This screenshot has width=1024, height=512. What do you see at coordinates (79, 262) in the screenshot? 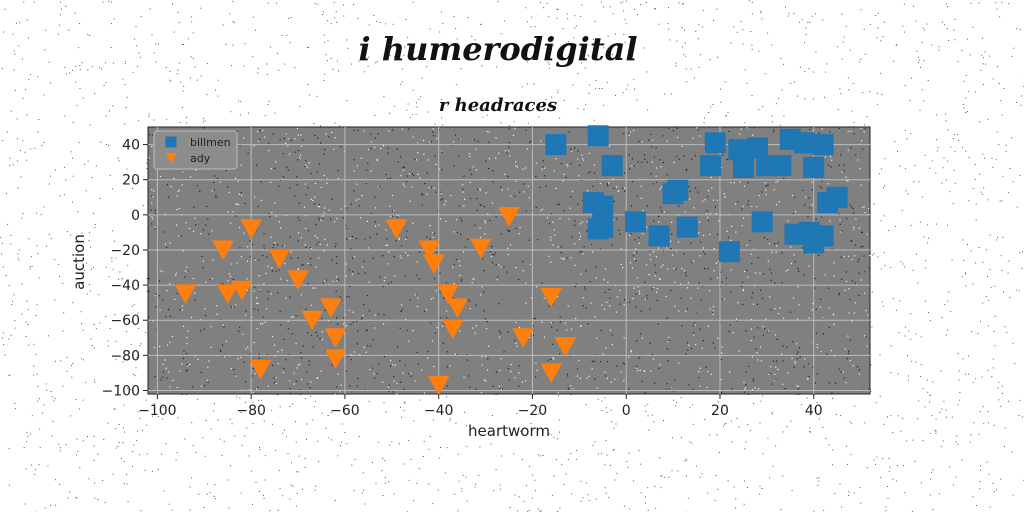
I see `y-axis-label: auction` at bounding box center [79, 262].